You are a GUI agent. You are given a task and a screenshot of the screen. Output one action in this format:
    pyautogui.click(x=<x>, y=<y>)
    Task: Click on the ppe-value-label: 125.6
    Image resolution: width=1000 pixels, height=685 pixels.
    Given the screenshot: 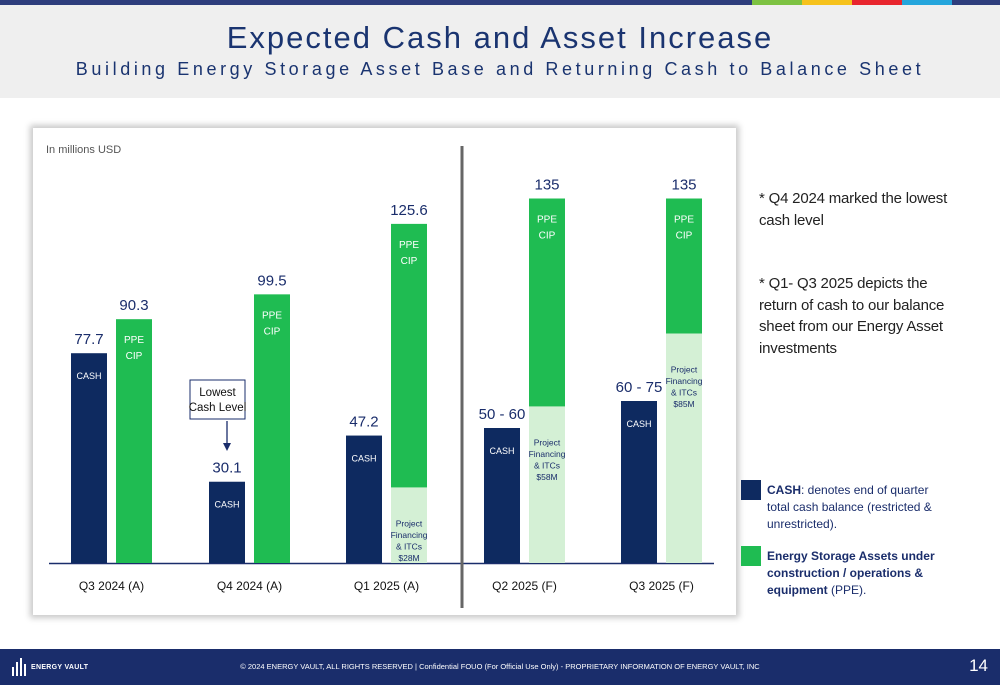 What is the action you would take?
    pyautogui.click(x=409, y=210)
    